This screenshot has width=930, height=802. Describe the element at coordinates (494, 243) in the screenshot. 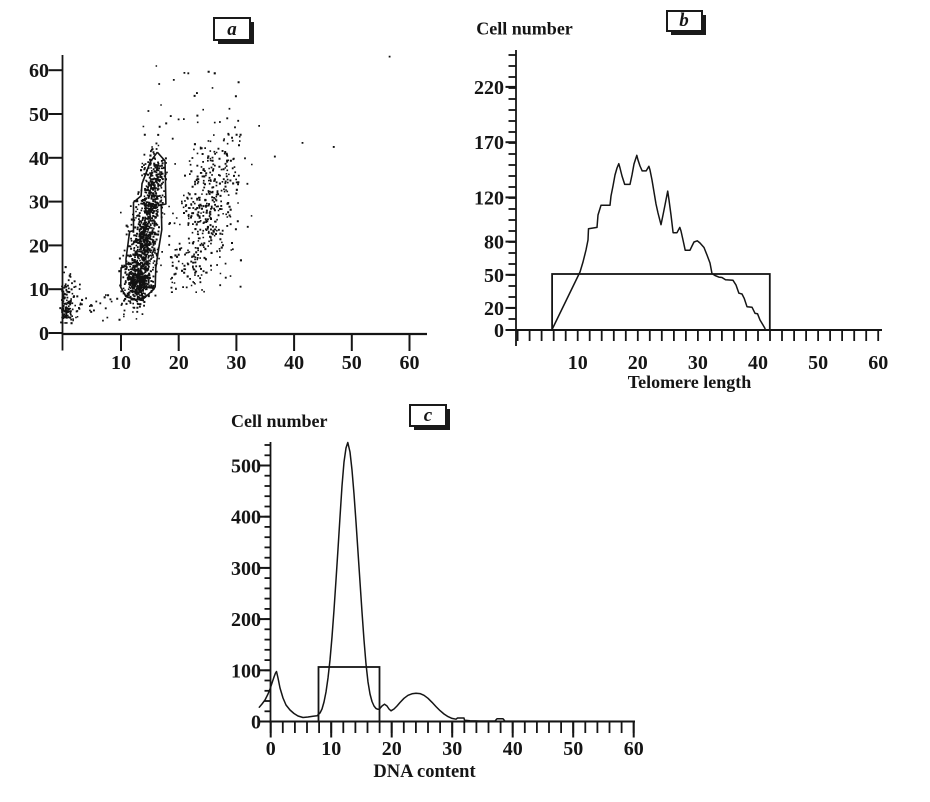

I see `svg-text: 80` at that location.